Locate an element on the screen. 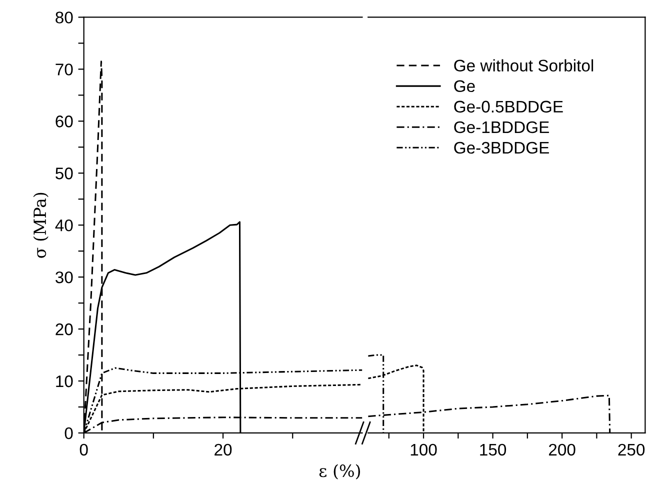 This screenshot has height=492, width=655. legend-label: Ge-3BDDGE is located at coordinates (501, 148).